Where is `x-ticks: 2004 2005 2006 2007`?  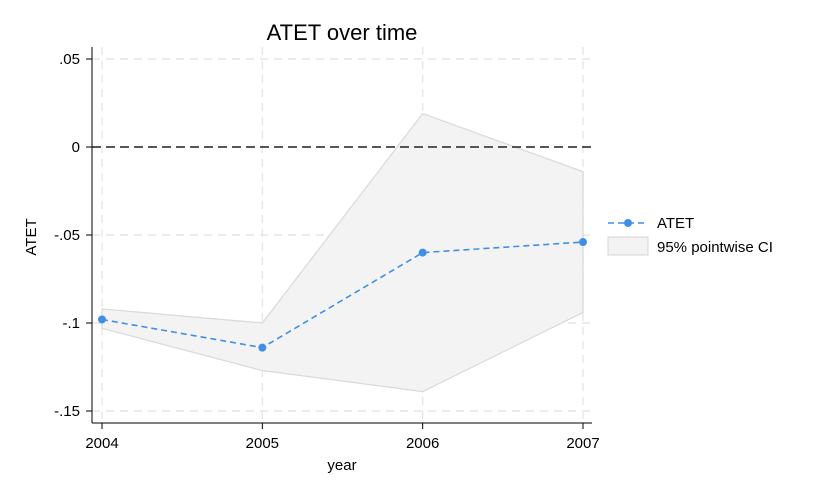
x-ticks: 2004 2005 2006 2007 is located at coordinates (342, 437).